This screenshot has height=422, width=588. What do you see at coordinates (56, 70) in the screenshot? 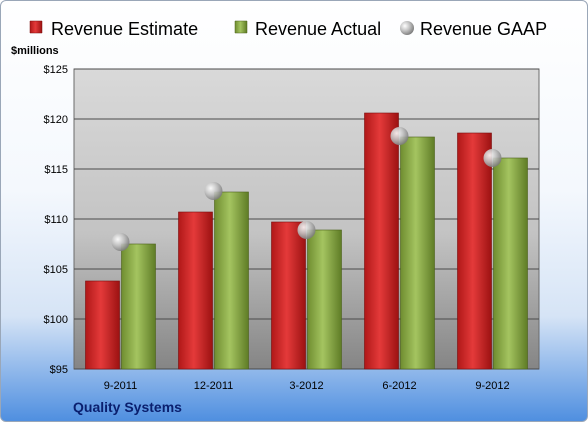
I see `y-tick-label: $125` at bounding box center [56, 70].